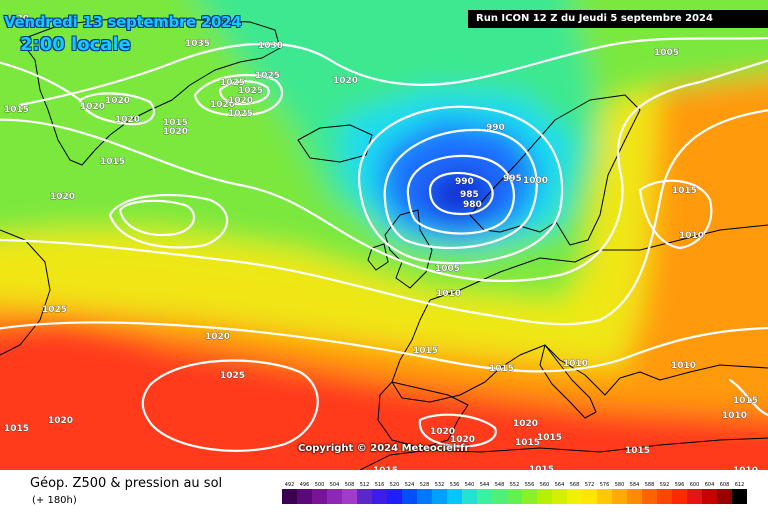  What do you see at coordinates (75, 44) in the screenshot?
I see `forecast-time: 2:00 locale` at bounding box center [75, 44].